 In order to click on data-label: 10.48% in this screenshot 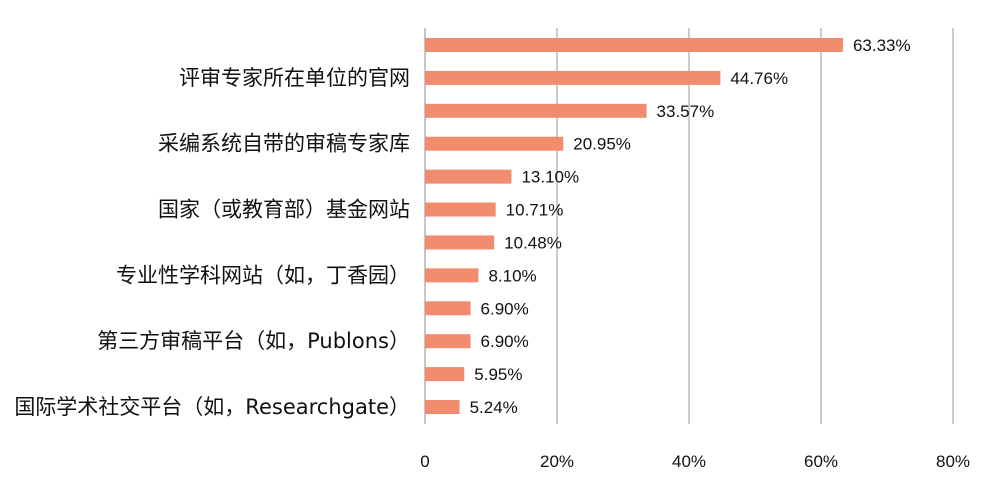, I will do `click(533, 242)`.